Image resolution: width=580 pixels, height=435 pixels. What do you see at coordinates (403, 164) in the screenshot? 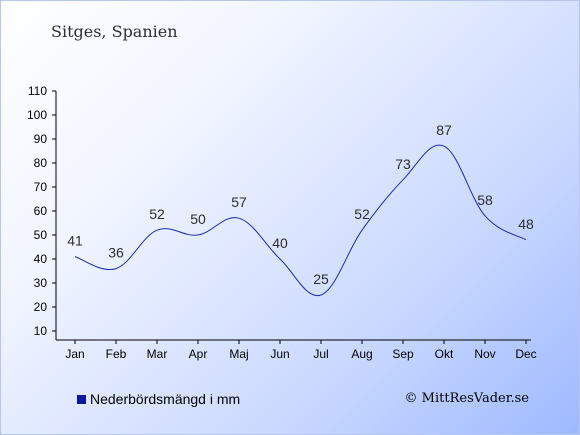
I see `data-label: 73` at bounding box center [403, 164].